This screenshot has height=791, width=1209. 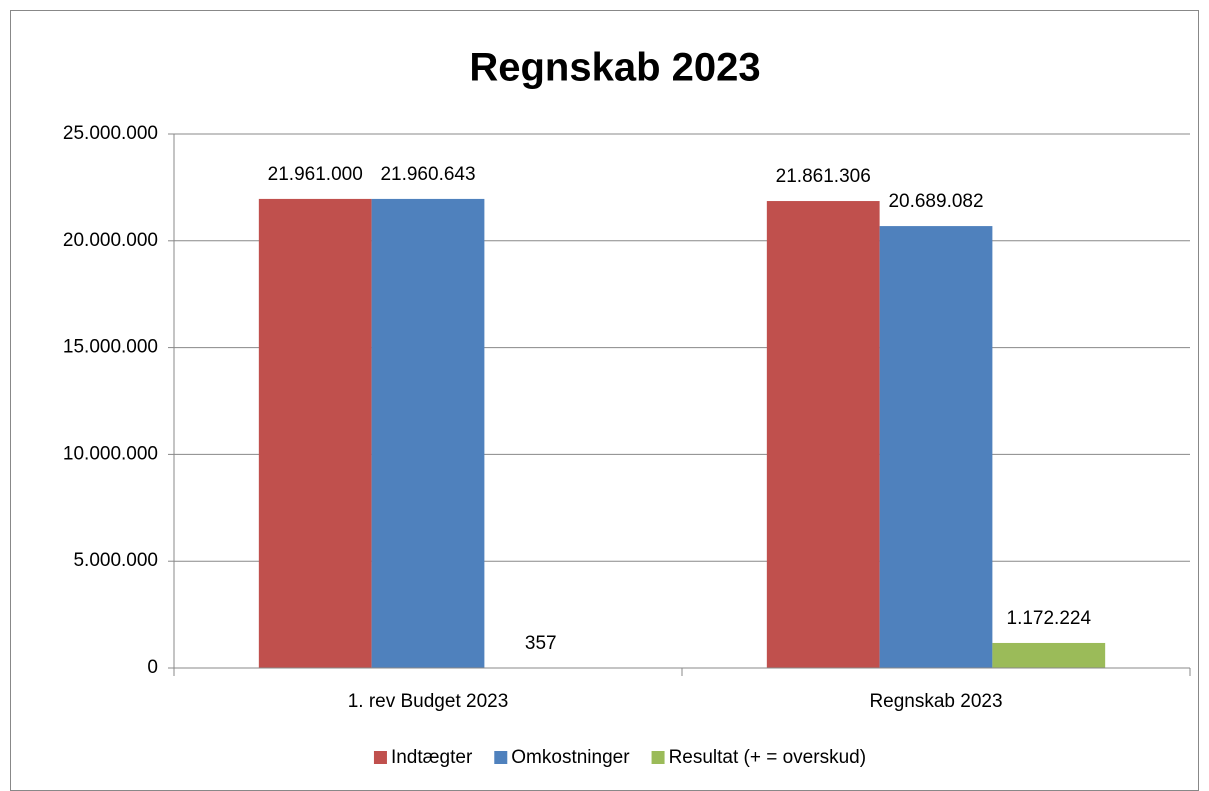 What do you see at coordinates (427, 174) in the screenshot?
I see `value-label: 21.960.643` at bounding box center [427, 174].